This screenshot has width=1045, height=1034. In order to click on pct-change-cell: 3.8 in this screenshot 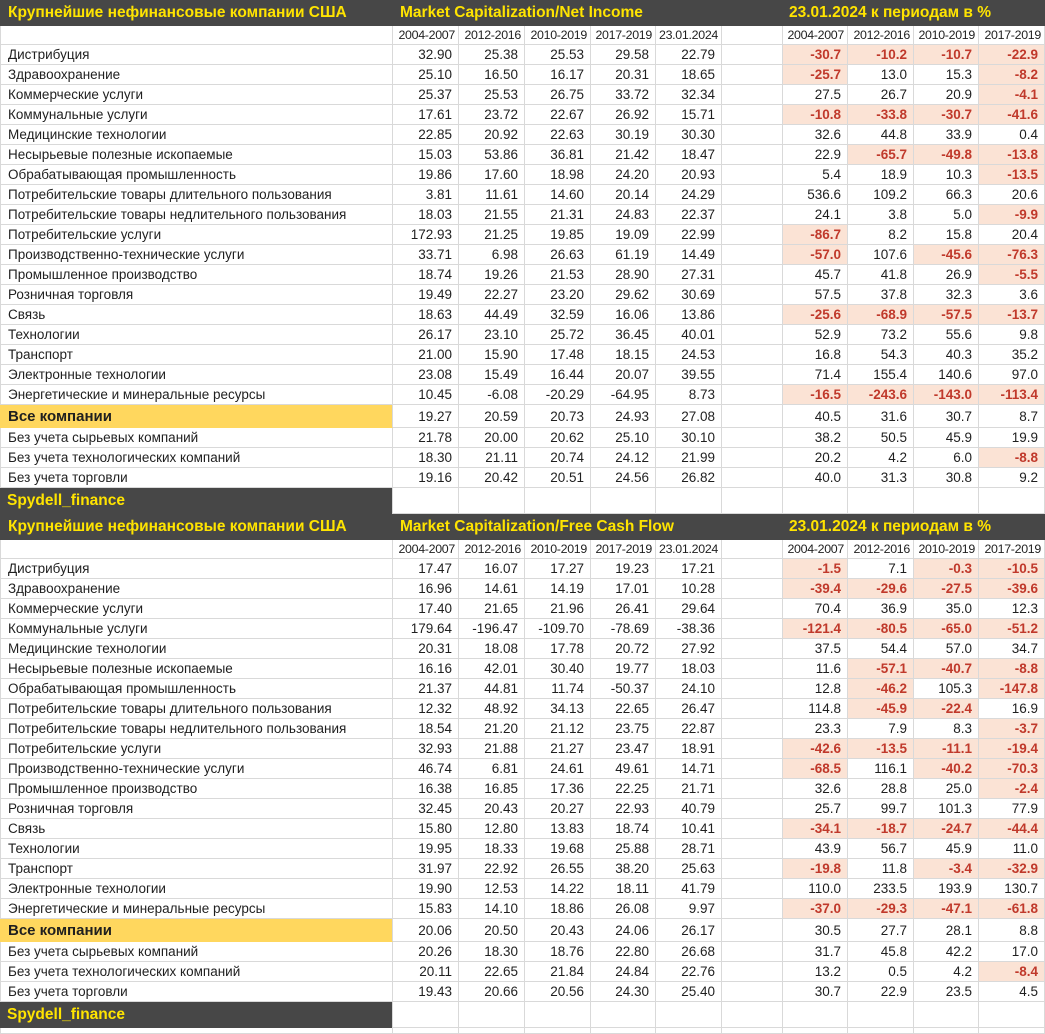, I will do `click(881, 215)`.